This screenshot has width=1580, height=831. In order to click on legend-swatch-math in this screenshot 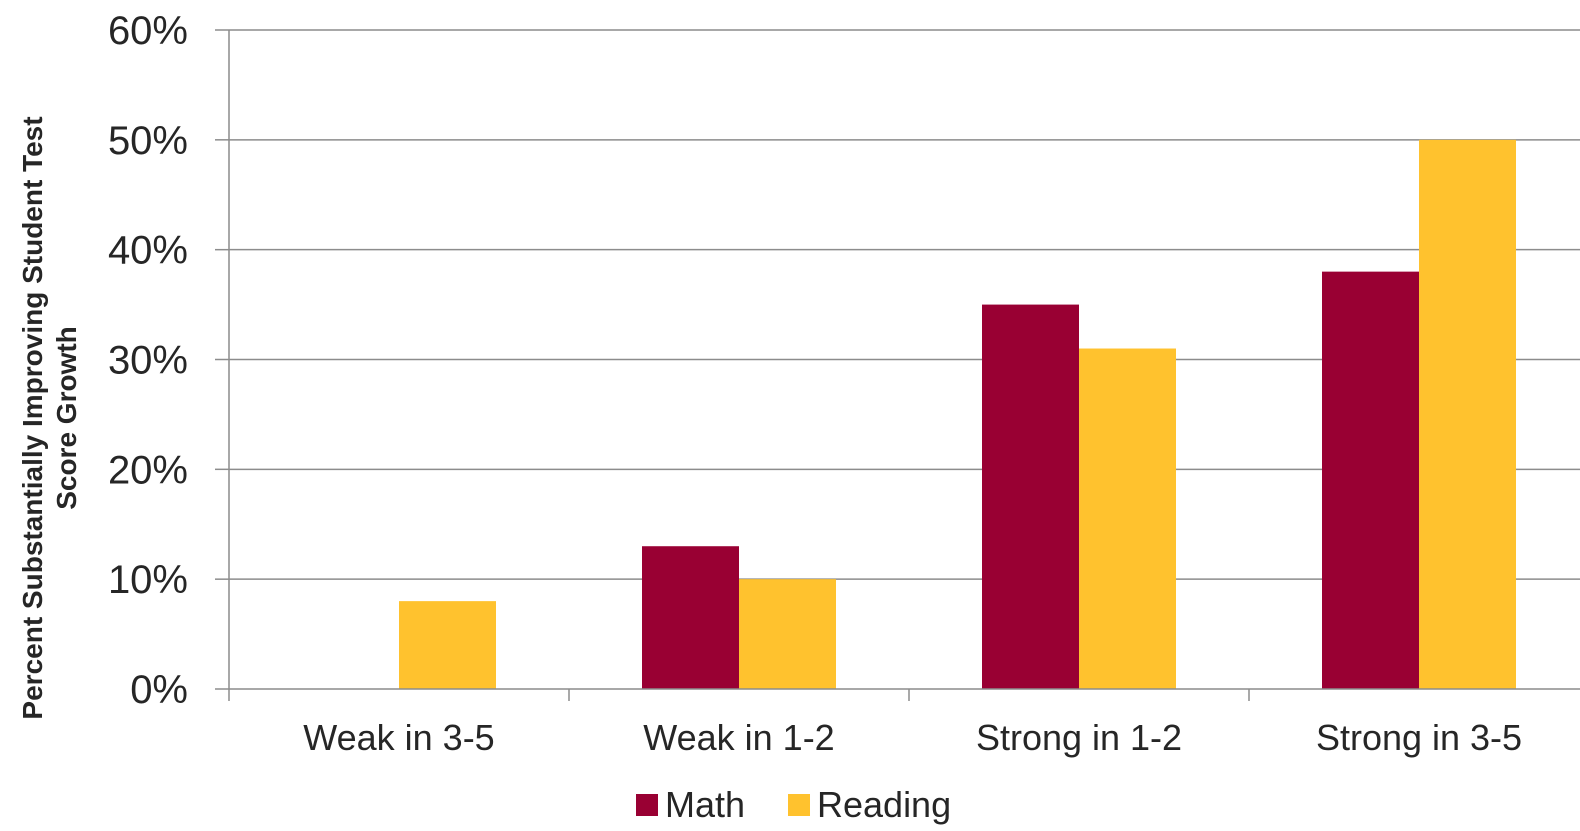, I will do `click(647, 805)`.